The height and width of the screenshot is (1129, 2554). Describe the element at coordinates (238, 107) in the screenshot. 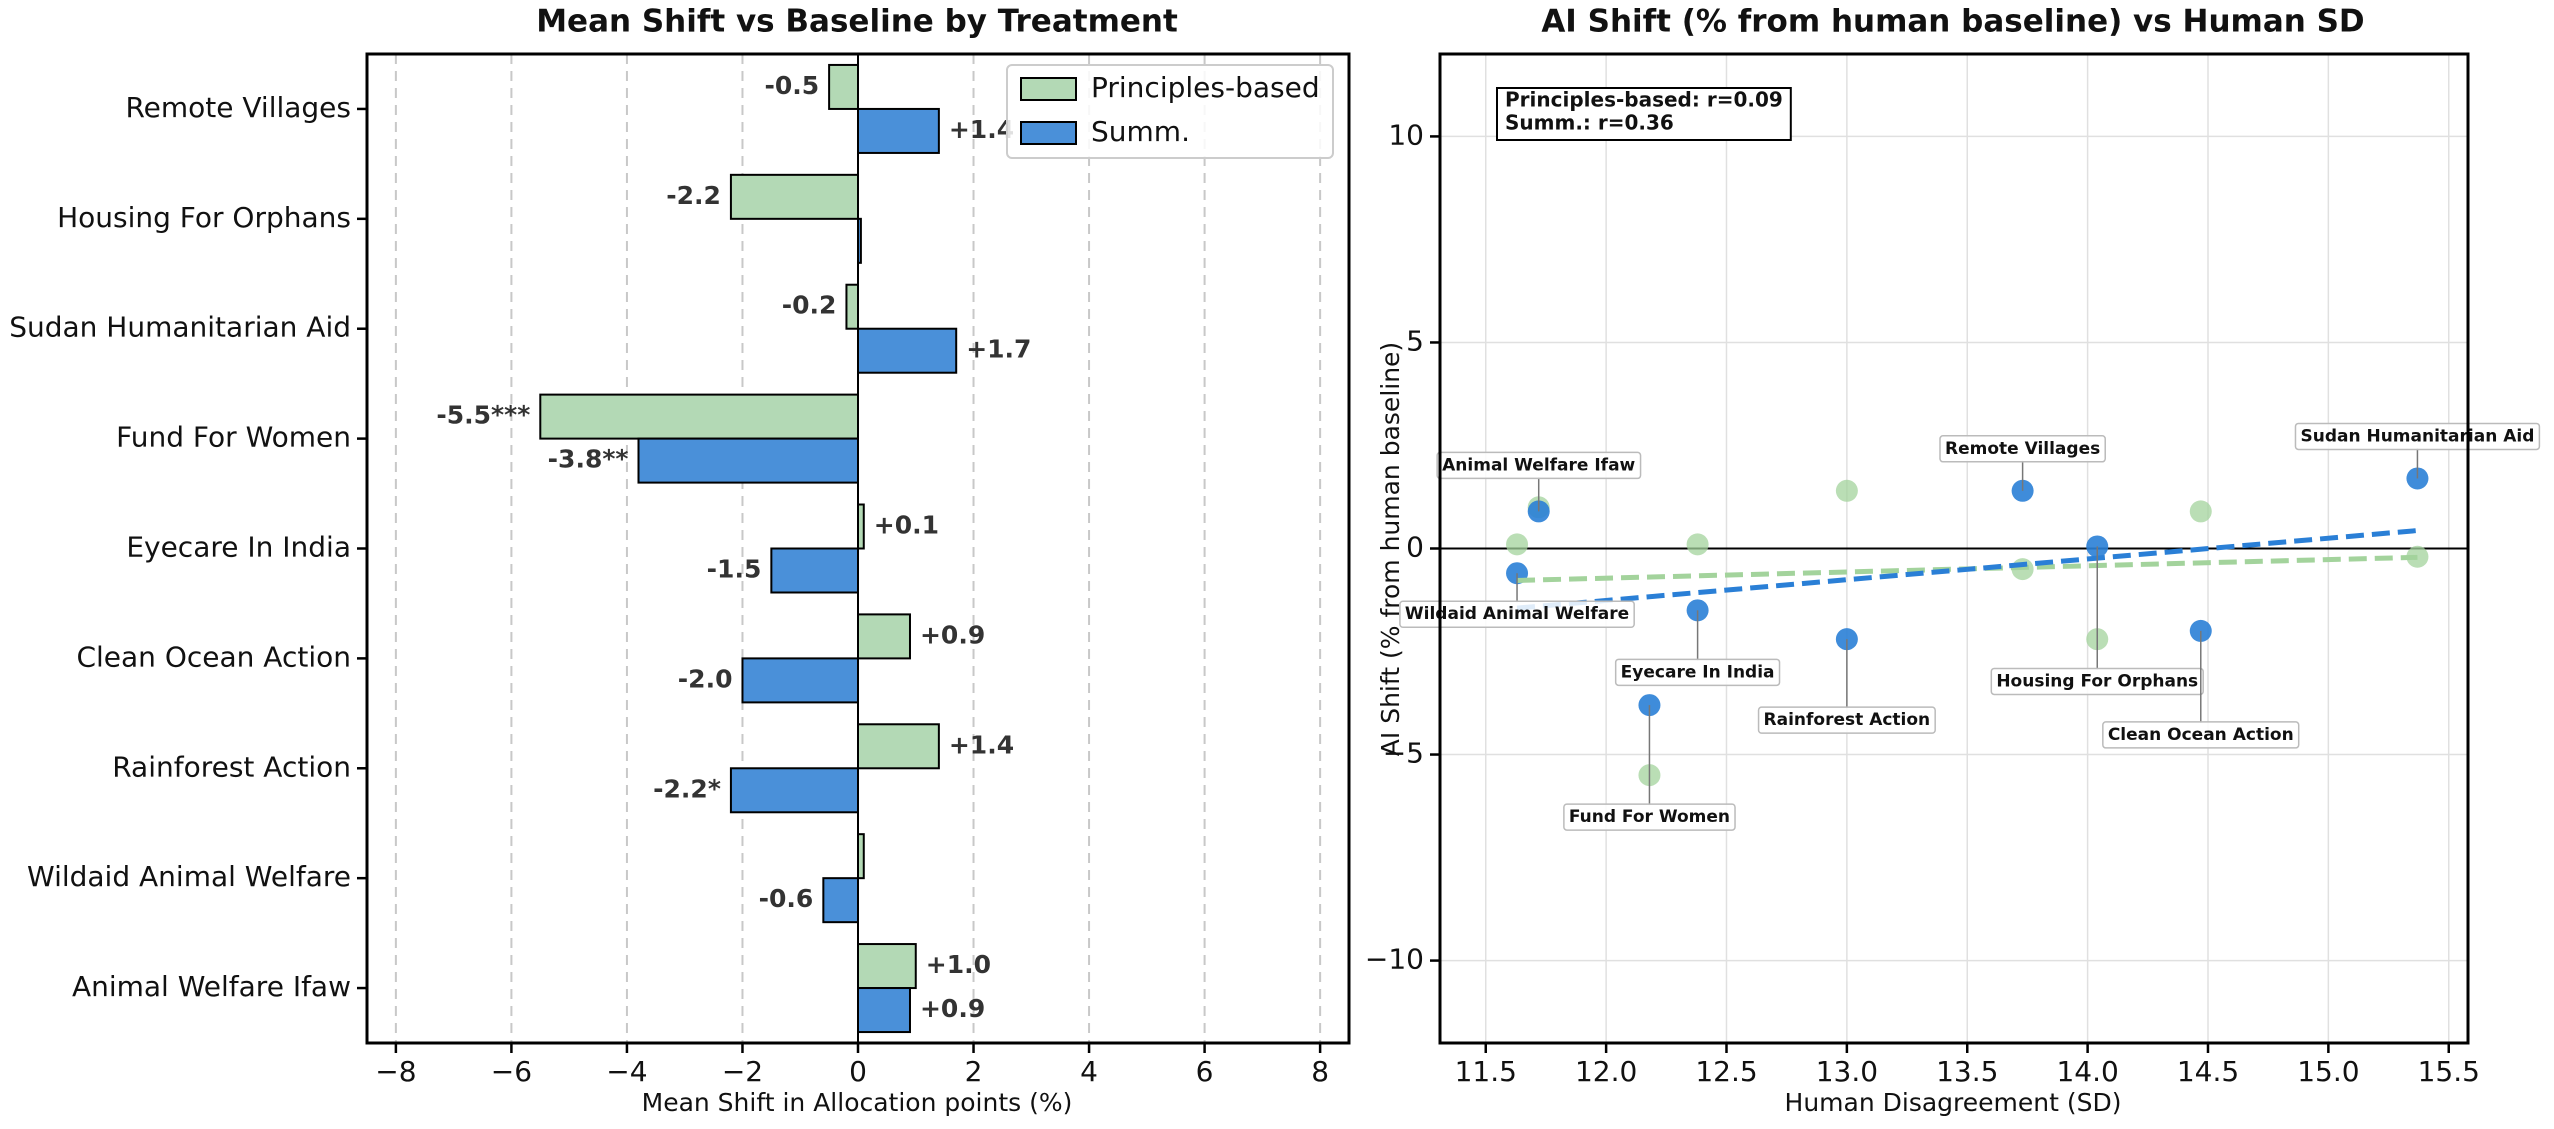

I see `y-tick-label: Remote Villages` at that location.